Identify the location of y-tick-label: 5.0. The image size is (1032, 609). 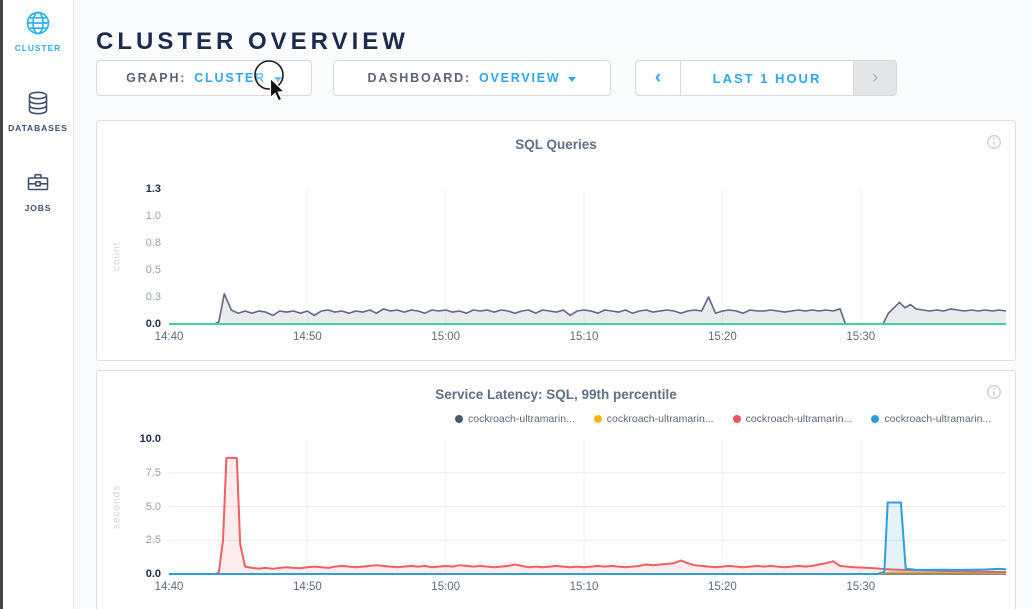
(153, 506).